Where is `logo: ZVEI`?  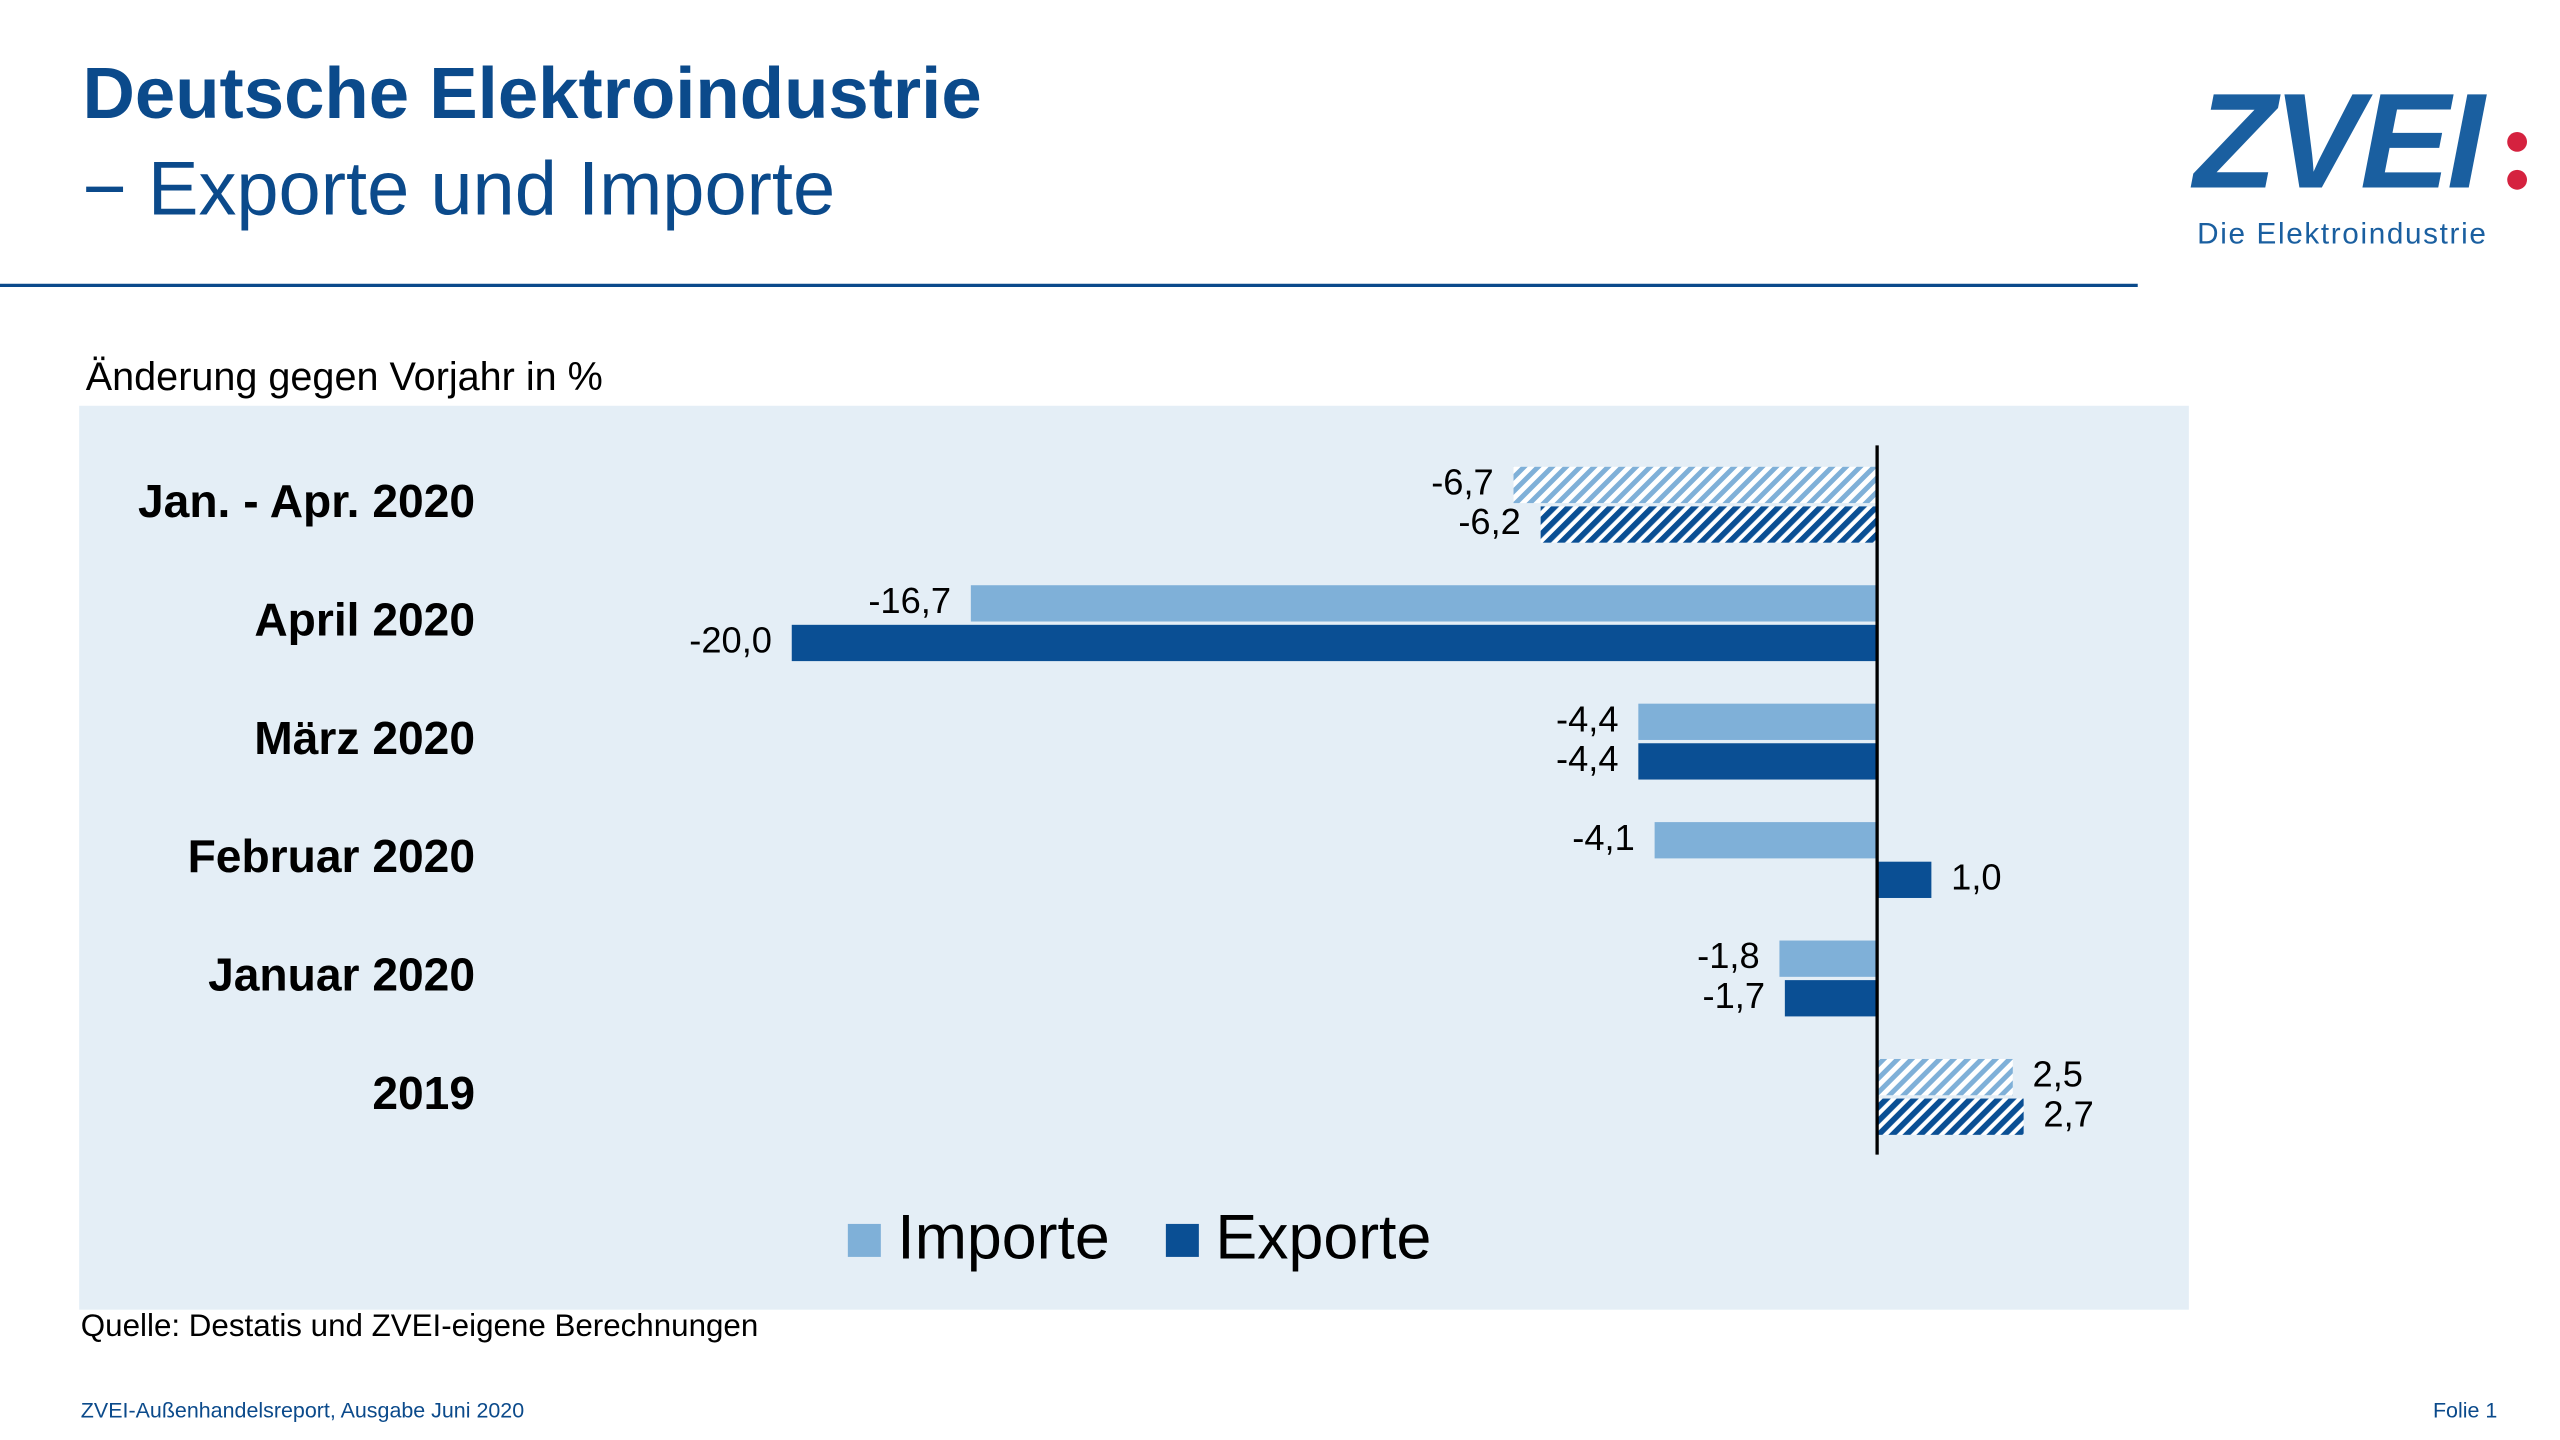
logo: ZVEI is located at coordinates (2338, 140).